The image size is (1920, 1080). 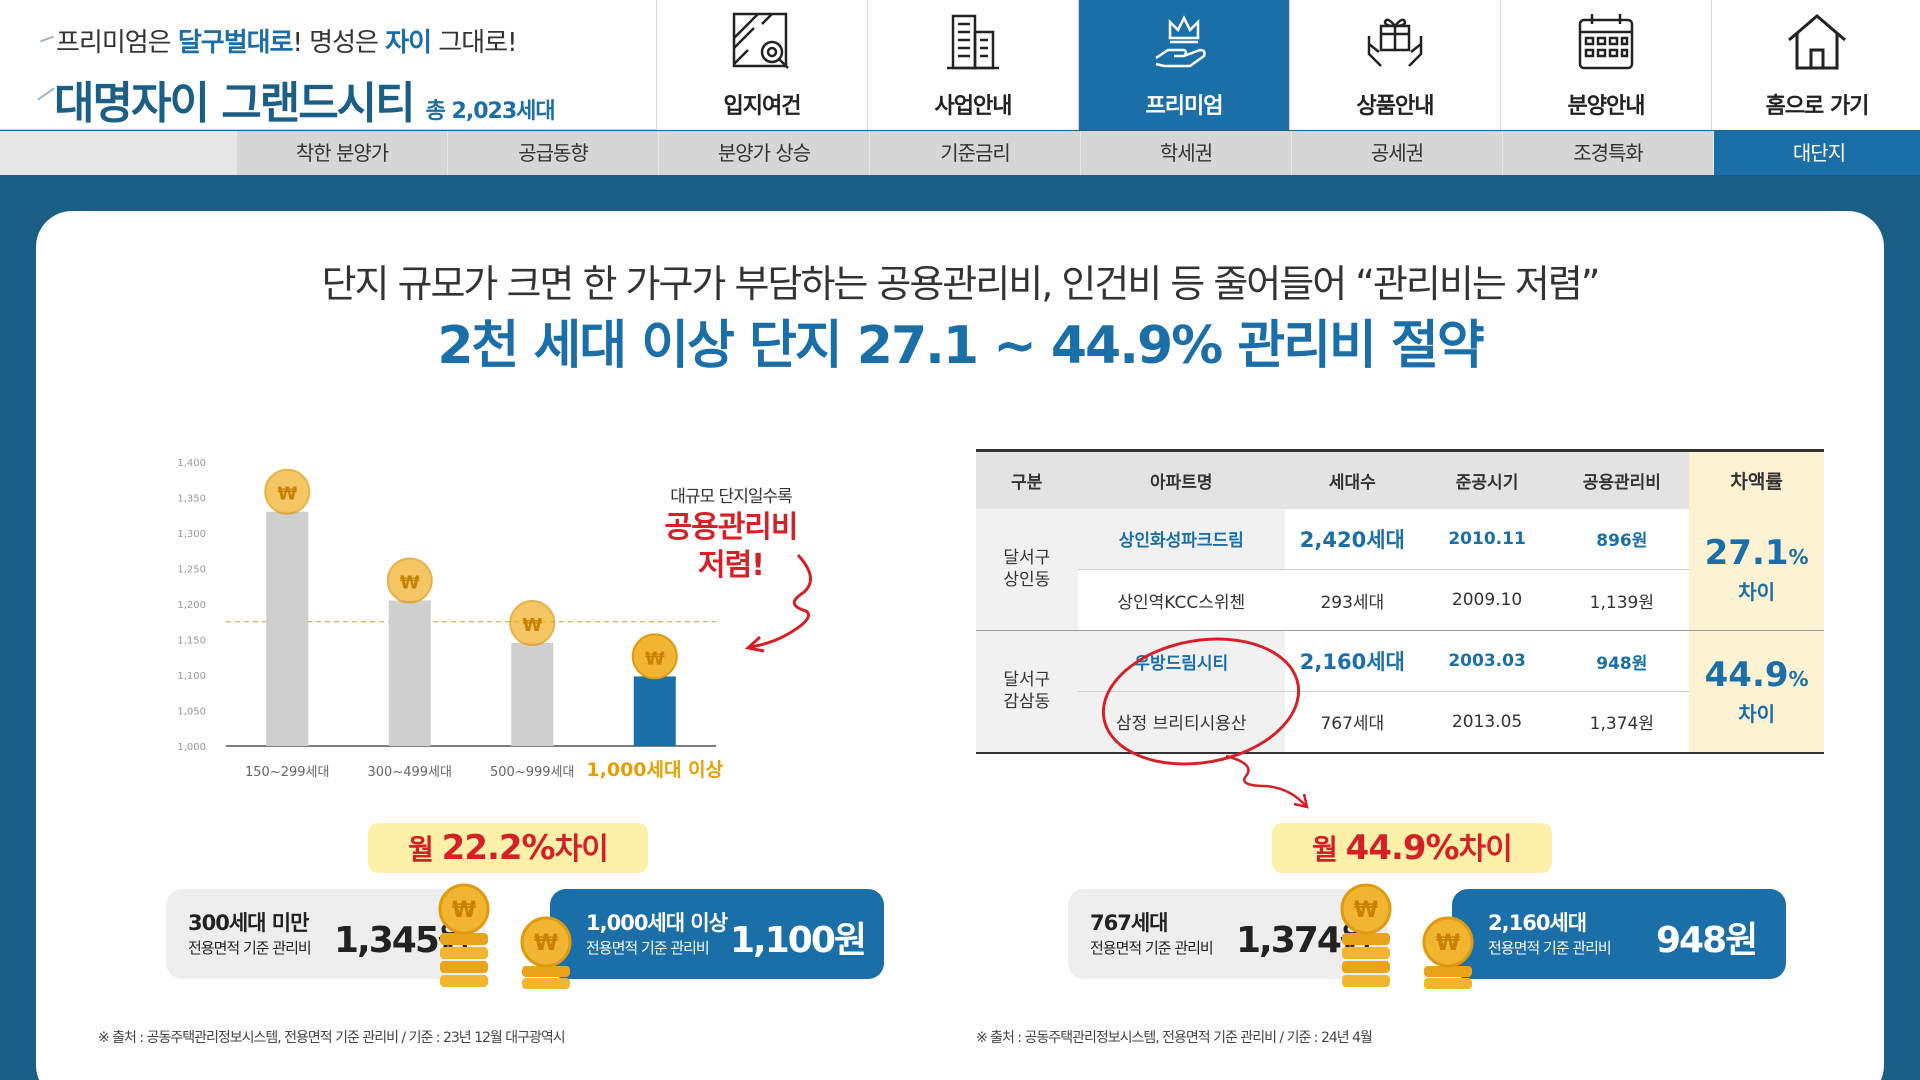 I want to click on sub-nav: 착한 분양가 공급동향 분양가 상승 기준금리 학세권 공세권 조경특화 대단지, so click(x=960, y=153).